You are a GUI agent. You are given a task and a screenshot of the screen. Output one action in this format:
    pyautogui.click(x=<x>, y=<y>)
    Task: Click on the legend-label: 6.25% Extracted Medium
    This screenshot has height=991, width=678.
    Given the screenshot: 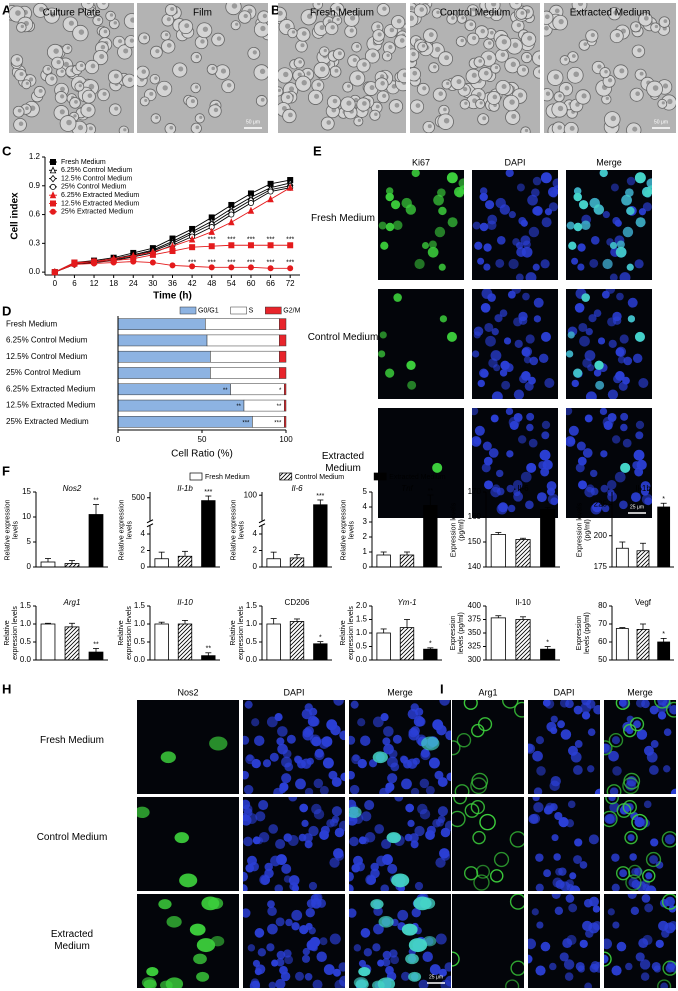 What is the action you would take?
    pyautogui.click(x=100, y=195)
    